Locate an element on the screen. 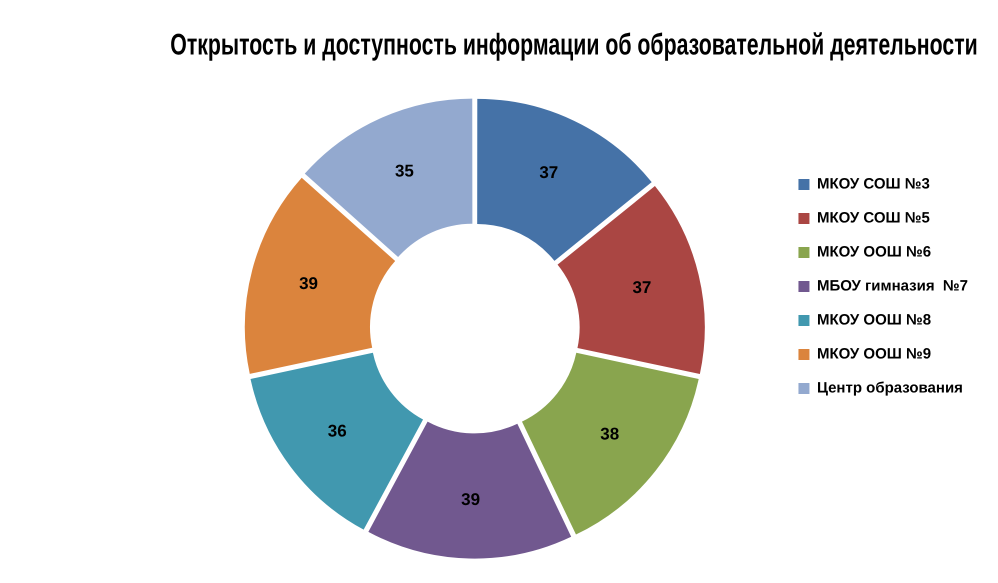 The image size is (998, 583). legend-label: МКОУ СОШ №3 is located at coordinates (873, 184).